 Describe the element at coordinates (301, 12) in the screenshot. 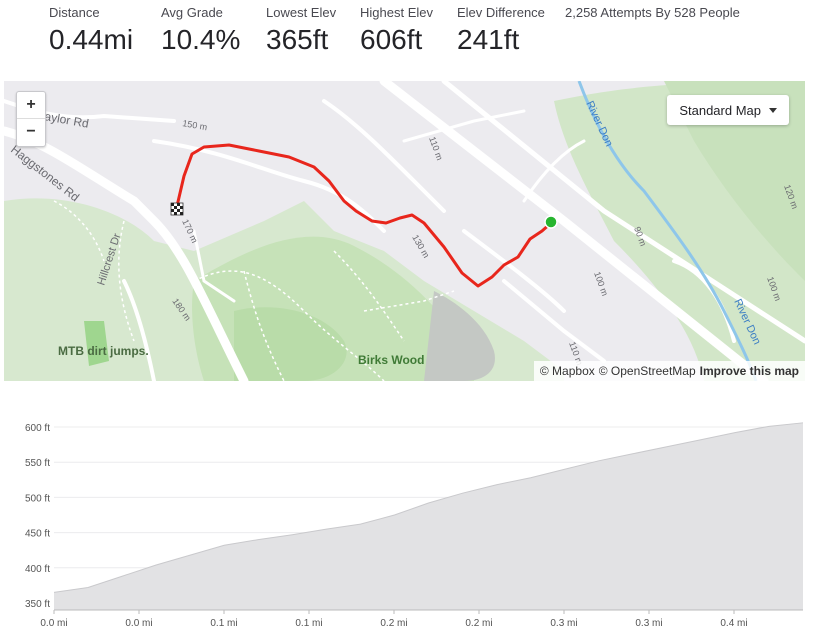

I see `stat-lowest-elev-label: Lowest Elev` at that location.